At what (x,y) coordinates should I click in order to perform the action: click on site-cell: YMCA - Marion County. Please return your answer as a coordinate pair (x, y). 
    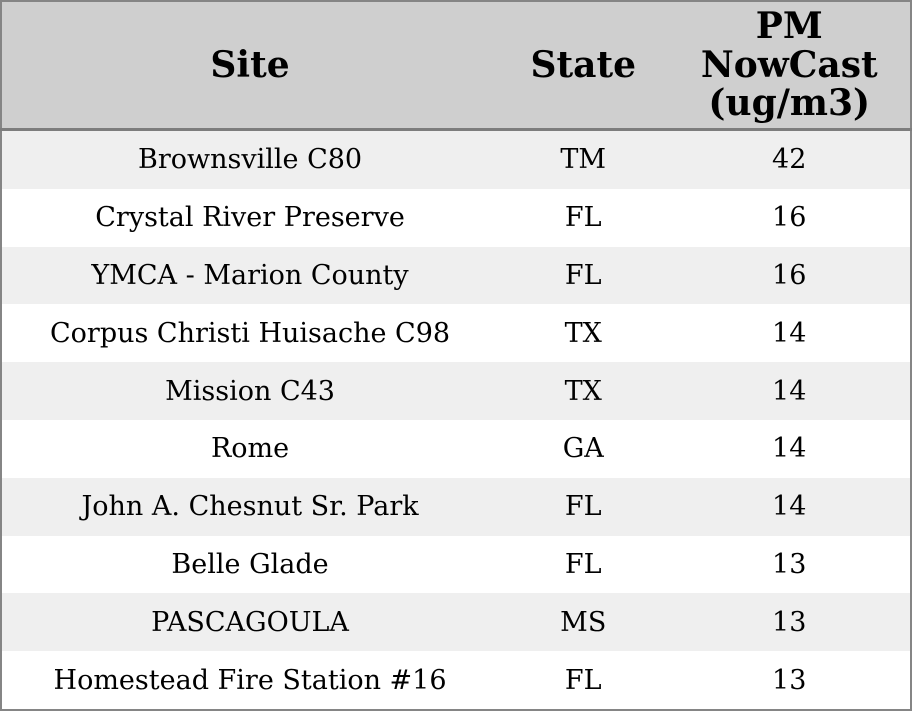
    Looking at the image, I should click on (250, 275).